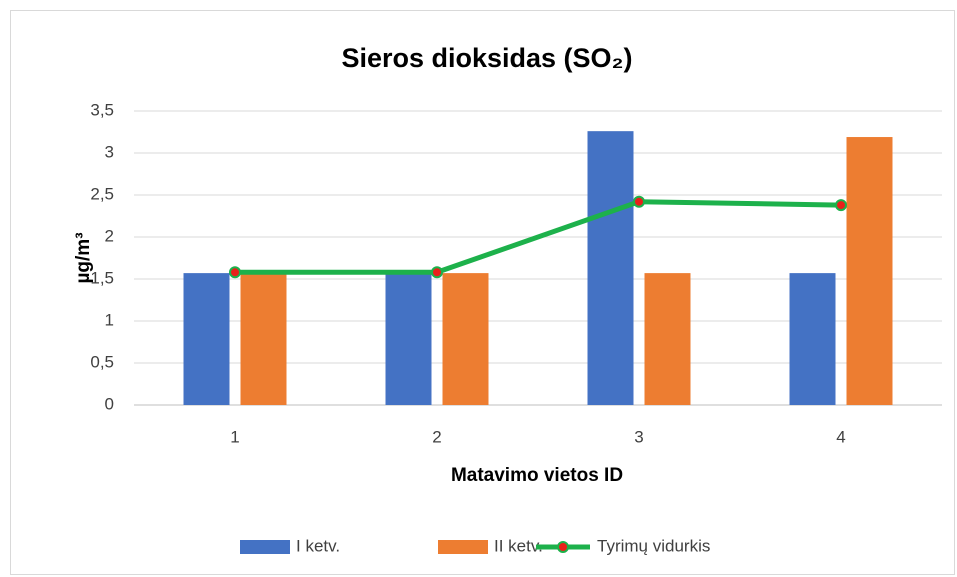 The width and height of the screenshot is (957, 577). Describe the element at coordinates (318, 545) in the screenshot. I see `legend-label: I ketv.` at that location.